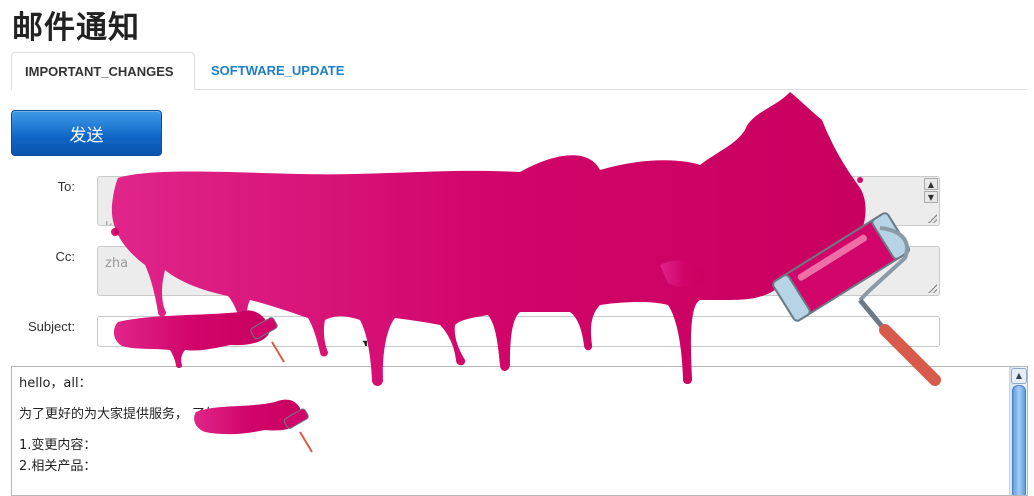 The image size is (1034, 496). Describe the element at coordinates (518, 201) in the screenshot. I see `to-field: g k ▲ ▼` at that location.